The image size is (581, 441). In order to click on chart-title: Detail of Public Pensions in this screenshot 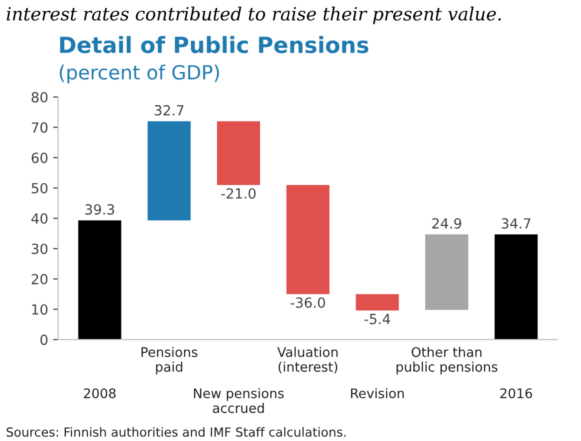, I will do `click(214, 45)`.